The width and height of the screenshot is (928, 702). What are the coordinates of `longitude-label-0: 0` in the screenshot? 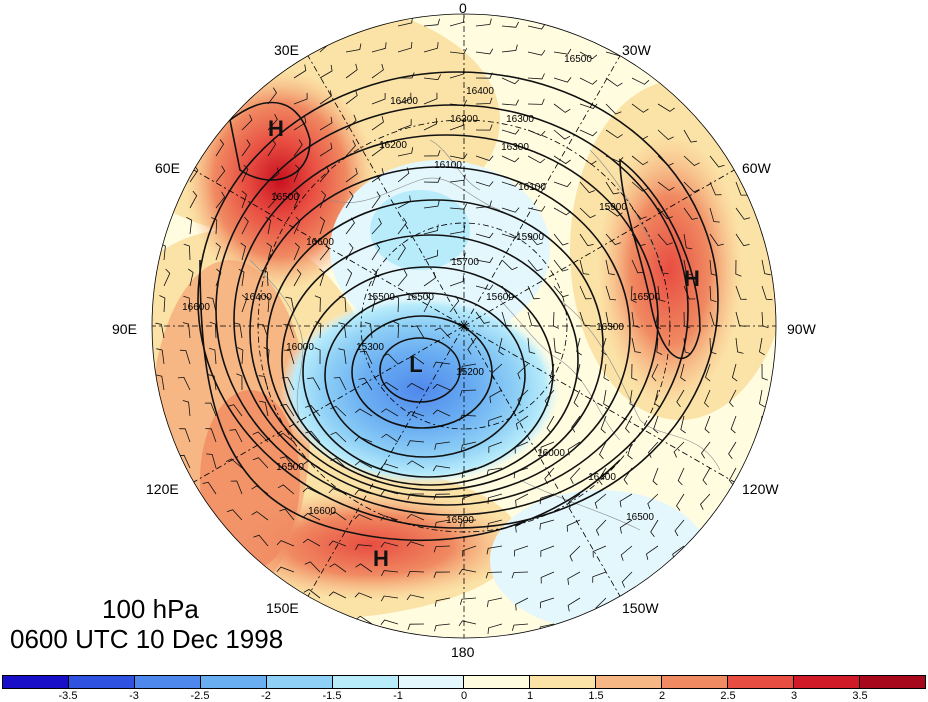 It's located at (463, 8).